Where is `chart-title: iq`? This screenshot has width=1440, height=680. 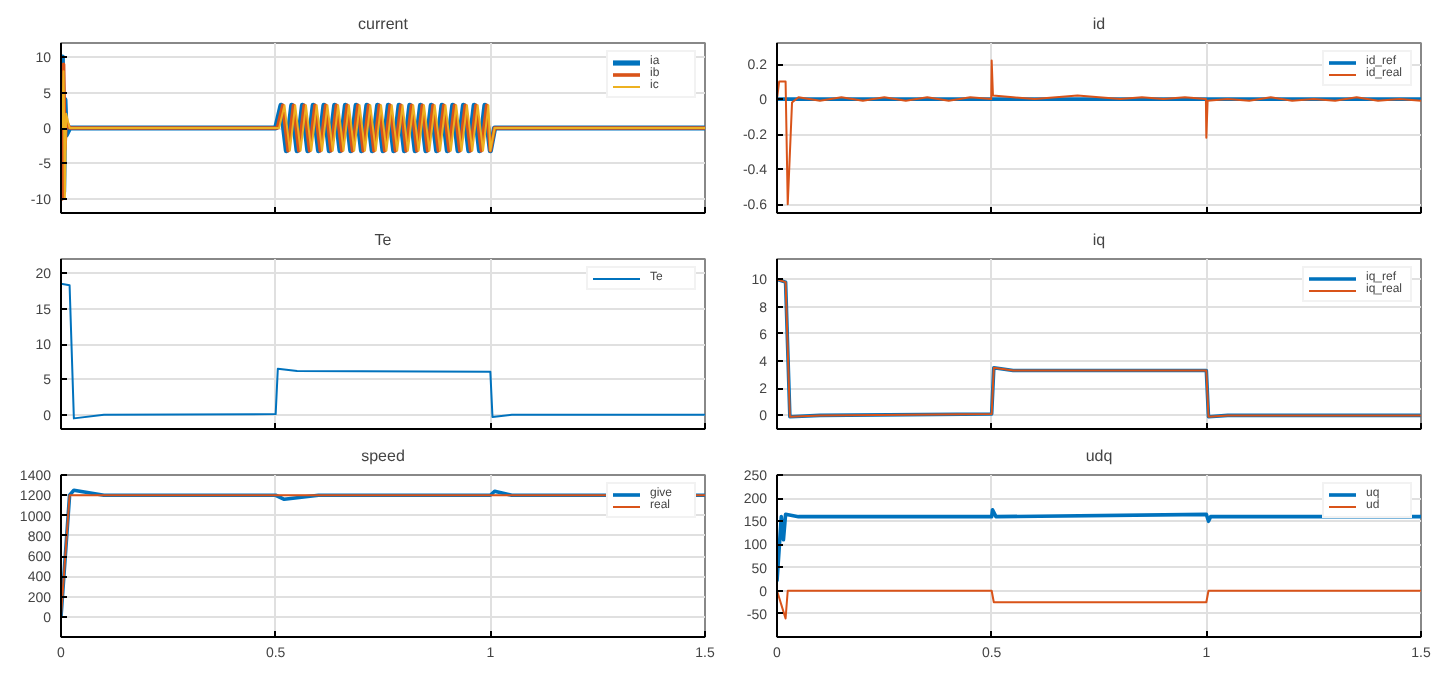 chart-title: iq is located at coordinates (1099, 240).